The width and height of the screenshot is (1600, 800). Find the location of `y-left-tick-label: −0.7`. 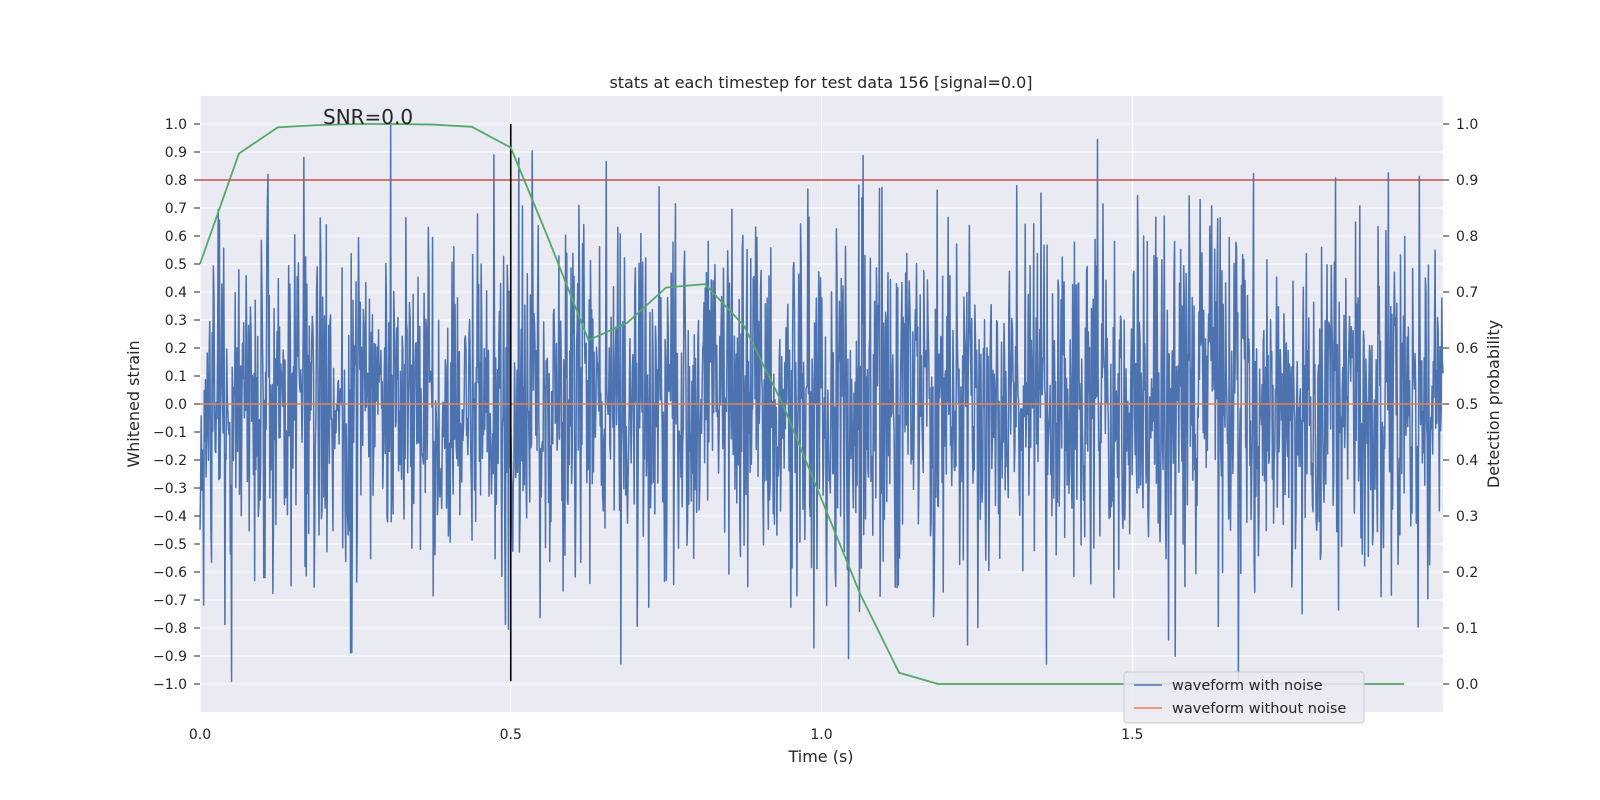

y-left-tick-label: −0.7 is located at coordinates (170, 601).